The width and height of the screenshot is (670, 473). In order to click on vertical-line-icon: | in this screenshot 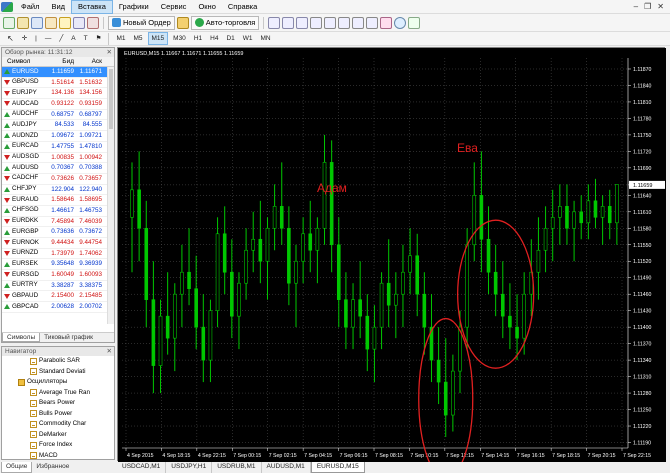, I will do `click(36, 38)`.